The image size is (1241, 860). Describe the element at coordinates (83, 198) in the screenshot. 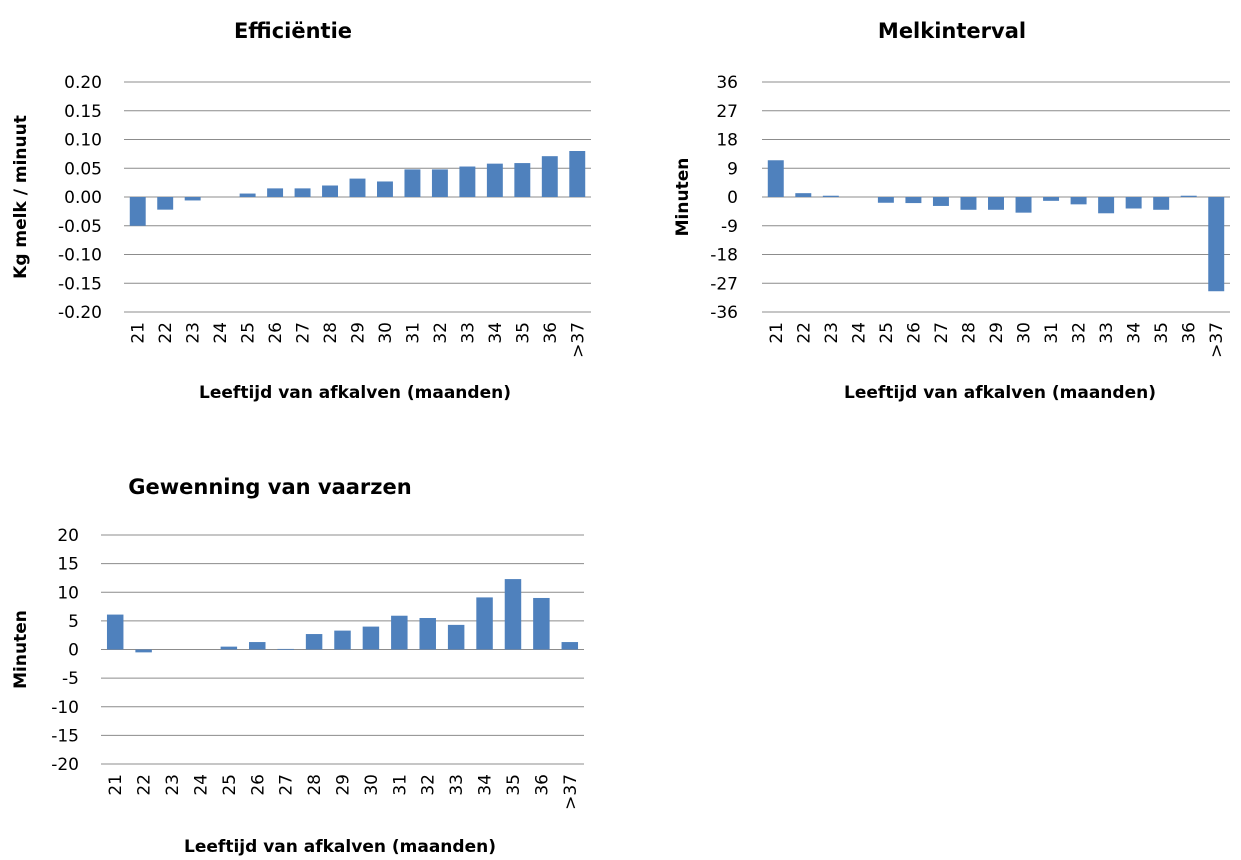

I see `y-tick-label: 0.00` at that location.